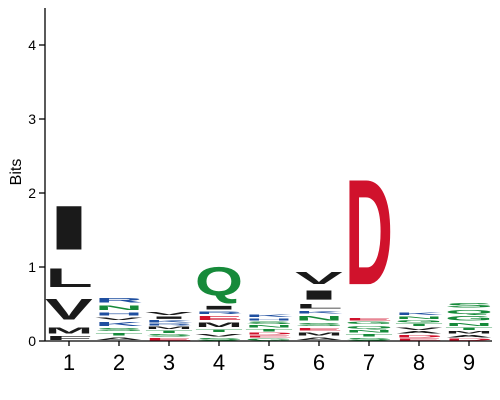 Image resolution: width=500 pixels, height=400 pixels. I want to click on y-tick-label: 0, so click(32, 341).